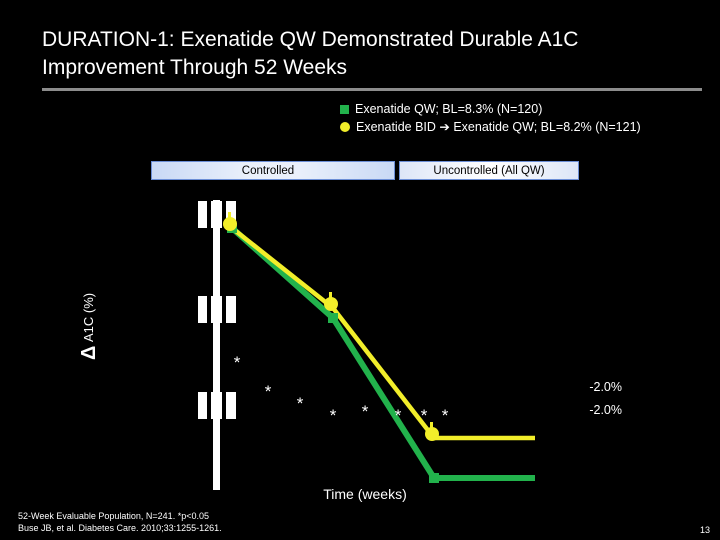  What do you see at coordinates (237, 362) in the screenshot?
I see `significance-star-1: *` at bounding box center [237, 362].